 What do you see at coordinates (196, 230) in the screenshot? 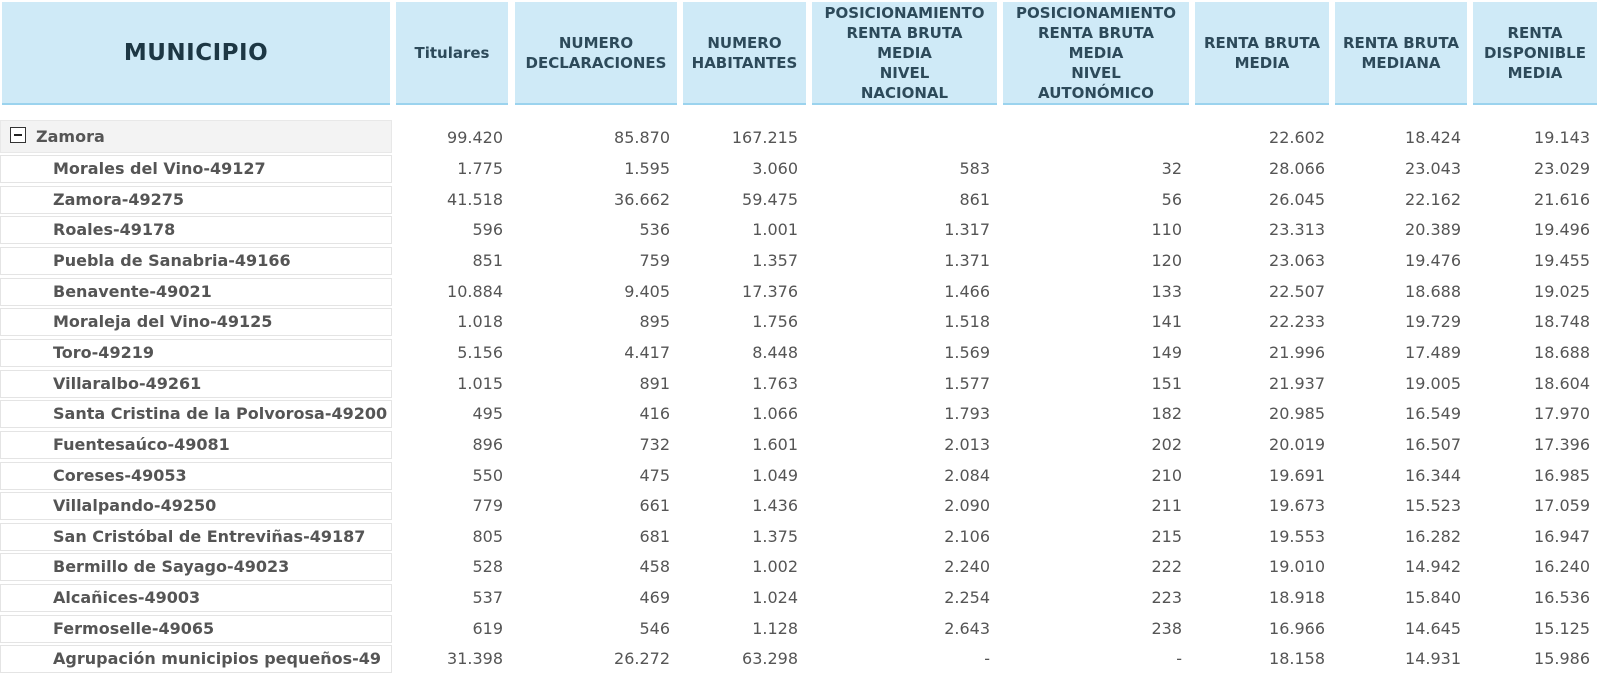
I see `table-row-name: Roales-49178` at bounding box center [196, 230].